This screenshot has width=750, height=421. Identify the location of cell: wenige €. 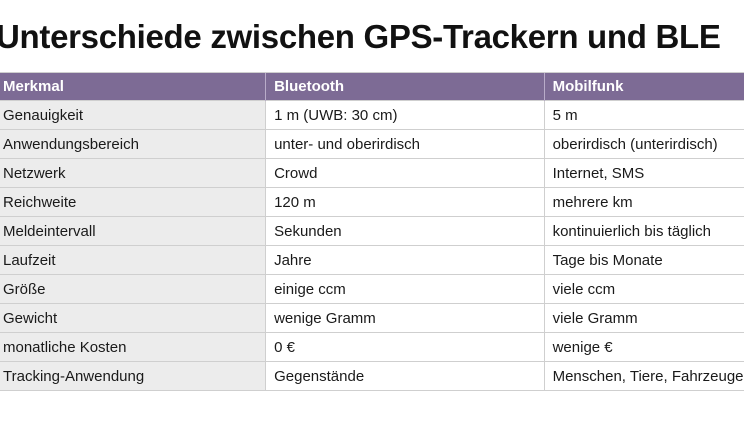
(643, 347).